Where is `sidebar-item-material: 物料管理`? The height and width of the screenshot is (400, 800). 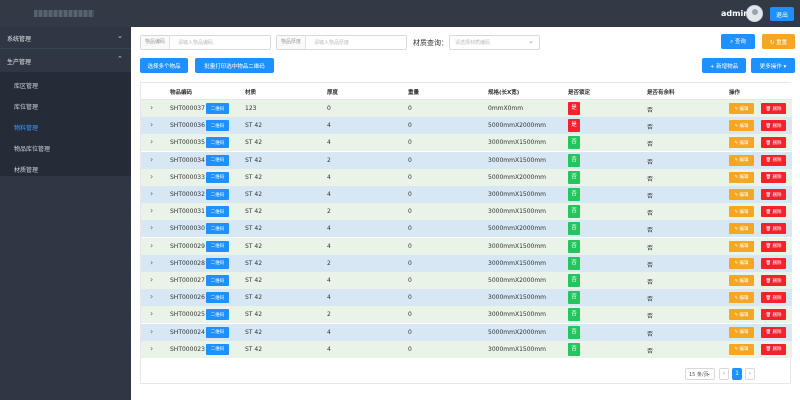
sidebar-item-material: 物料管理 is located at coordinates (26, 128).